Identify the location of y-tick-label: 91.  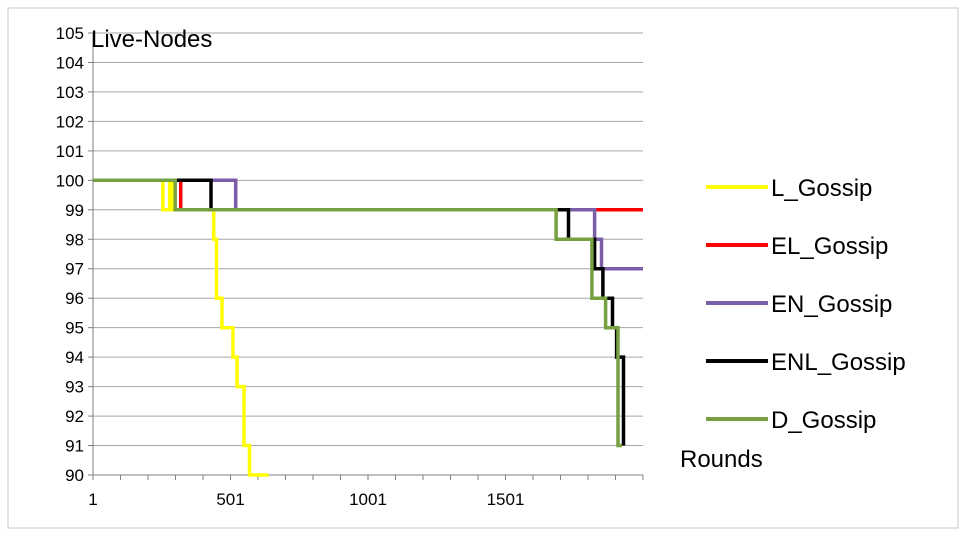
(74, 446).